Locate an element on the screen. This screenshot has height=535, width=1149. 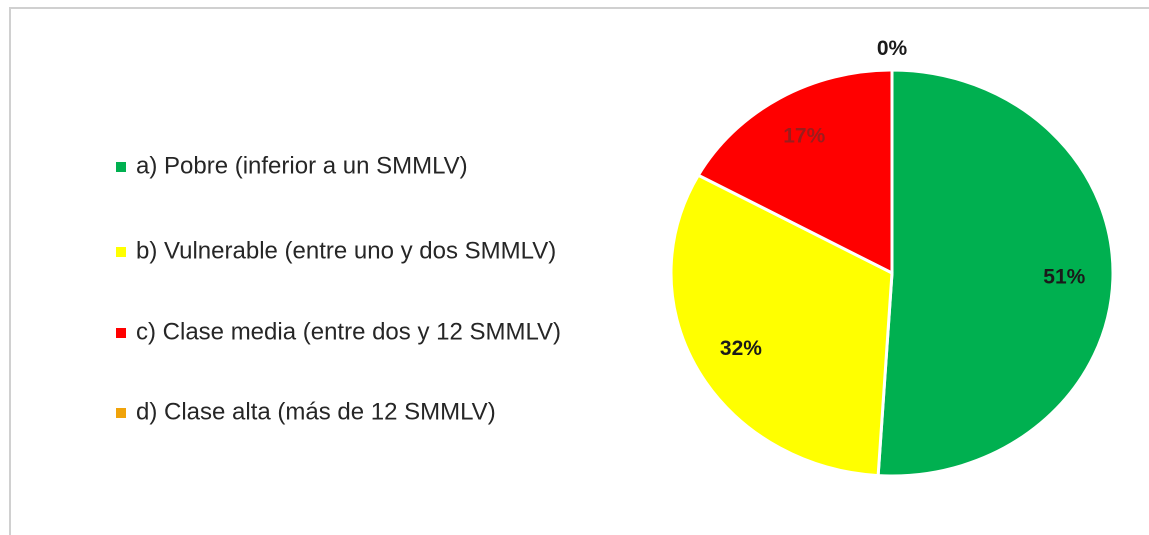
legend-label: b) Vulnerable (entre uno y dos SMMLV) is located at coordinates (346, 250).